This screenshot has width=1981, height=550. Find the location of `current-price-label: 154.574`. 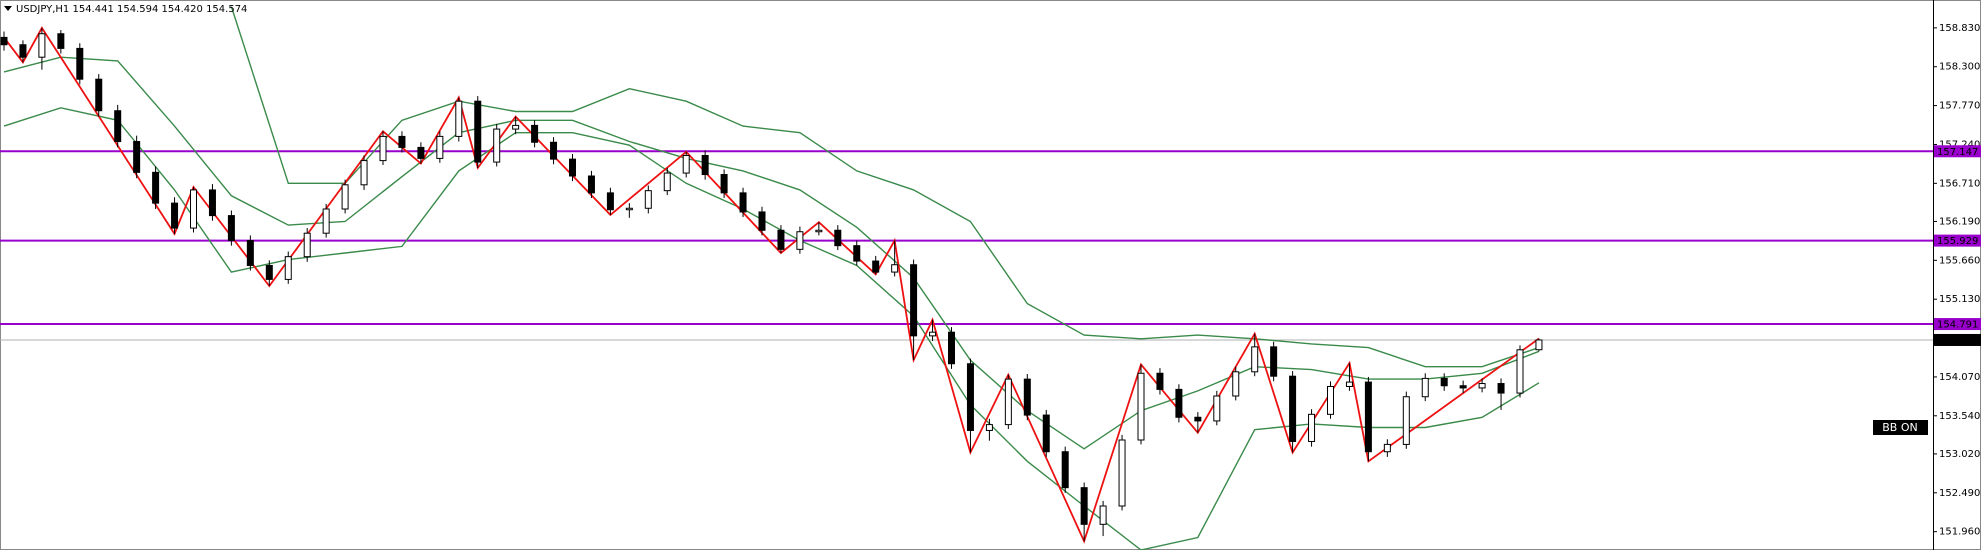

current-price-label: 154.574 is located at coordinates (1957, 340).